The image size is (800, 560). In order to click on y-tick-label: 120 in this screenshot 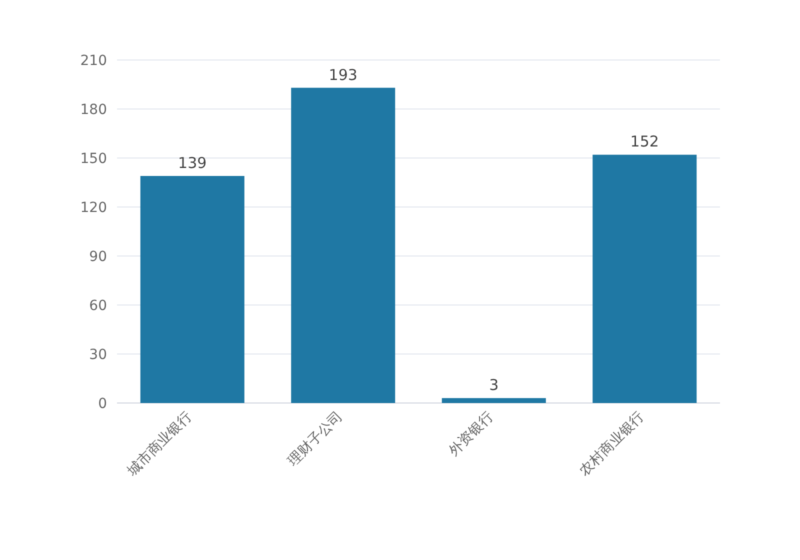, I will do `click(93, 208)`.